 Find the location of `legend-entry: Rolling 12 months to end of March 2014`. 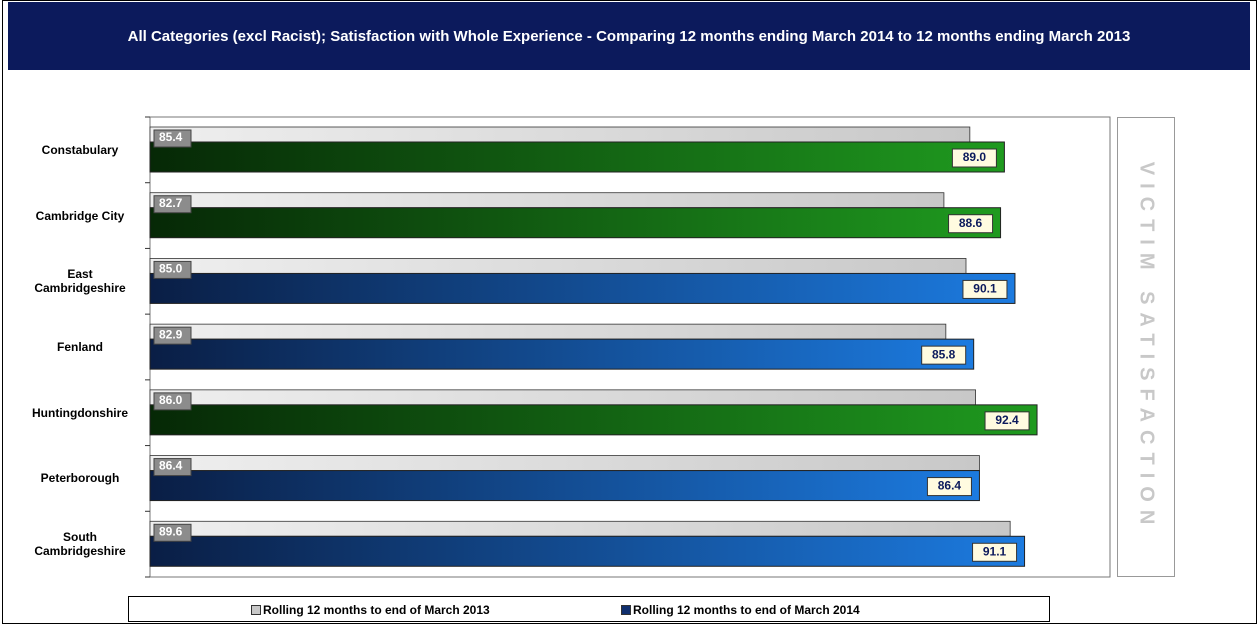

legend-entry: Rolling 12 months to end of March 2014 is located at coordinates (740, 610).